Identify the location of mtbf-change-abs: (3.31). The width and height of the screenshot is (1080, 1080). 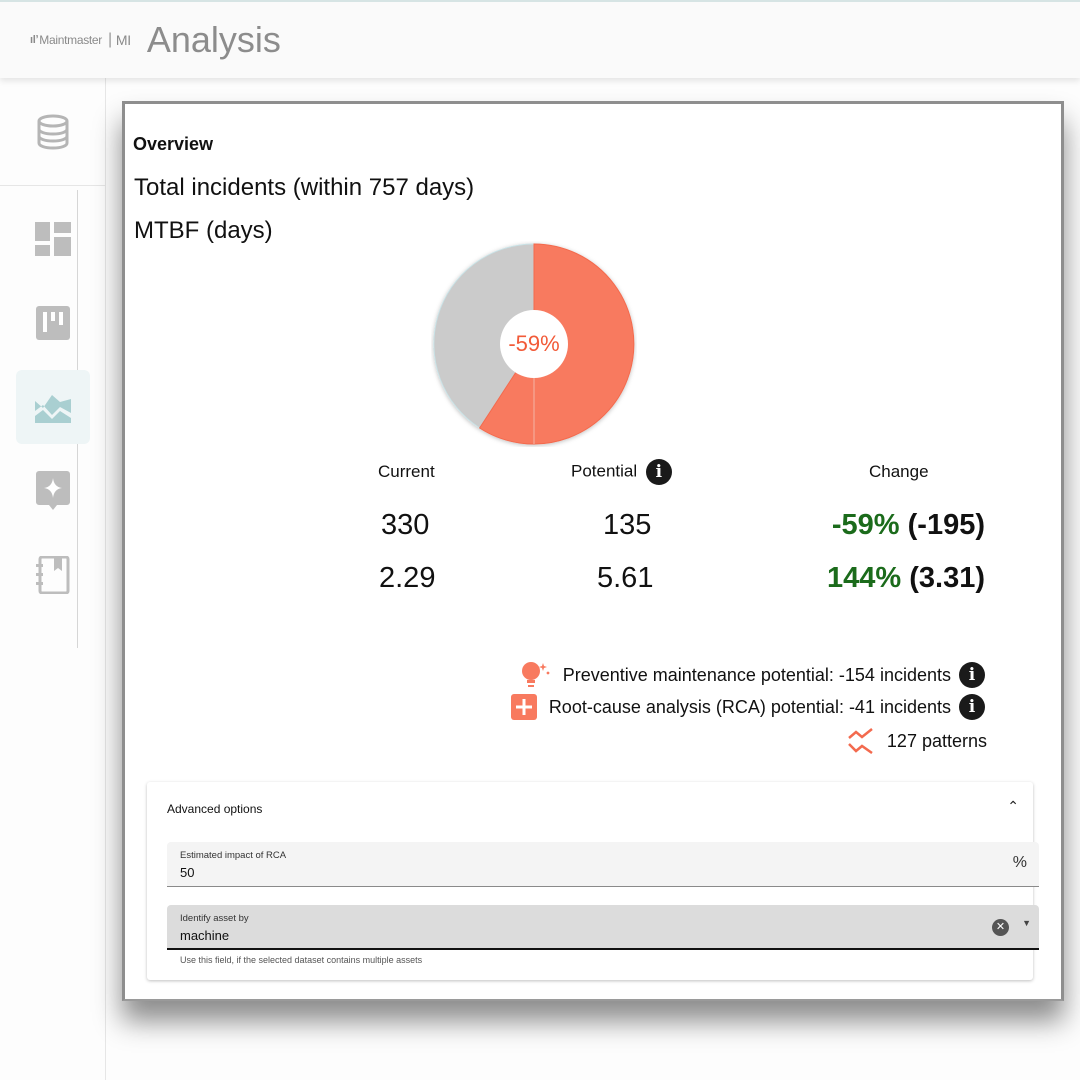
(947, 578).